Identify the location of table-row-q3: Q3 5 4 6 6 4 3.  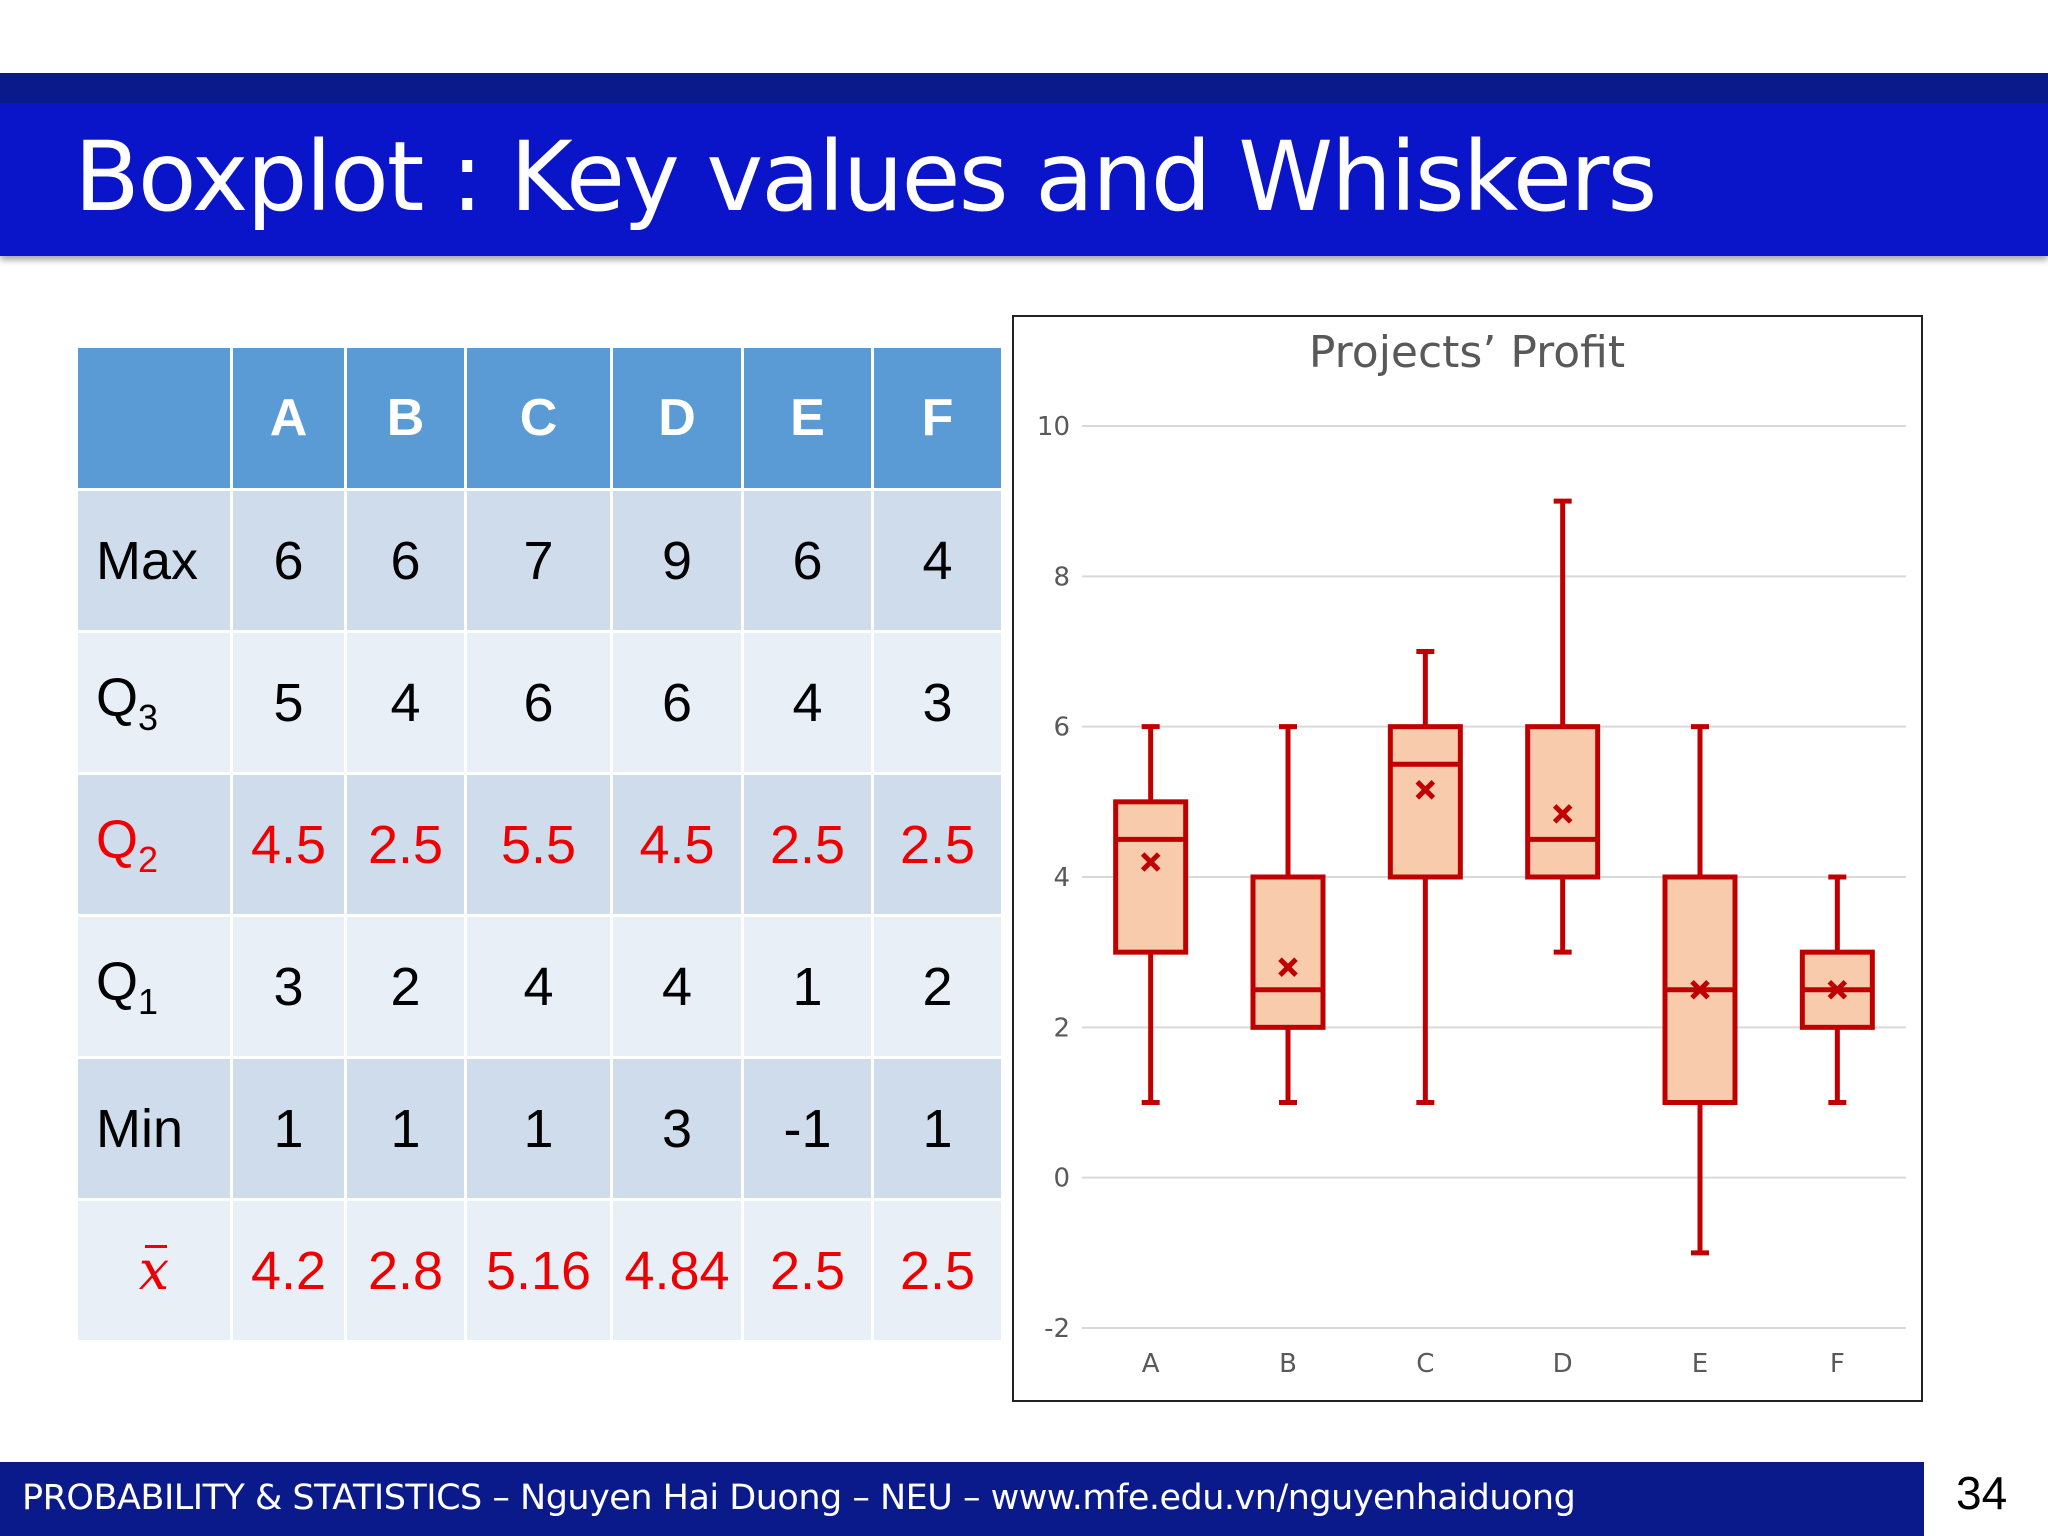
(539, 702).